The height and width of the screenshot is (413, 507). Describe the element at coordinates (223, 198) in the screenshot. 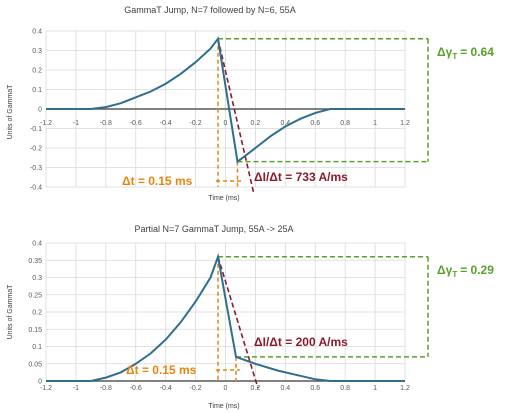

I see `chart-1-xlabel: Time (ms)` at that location.